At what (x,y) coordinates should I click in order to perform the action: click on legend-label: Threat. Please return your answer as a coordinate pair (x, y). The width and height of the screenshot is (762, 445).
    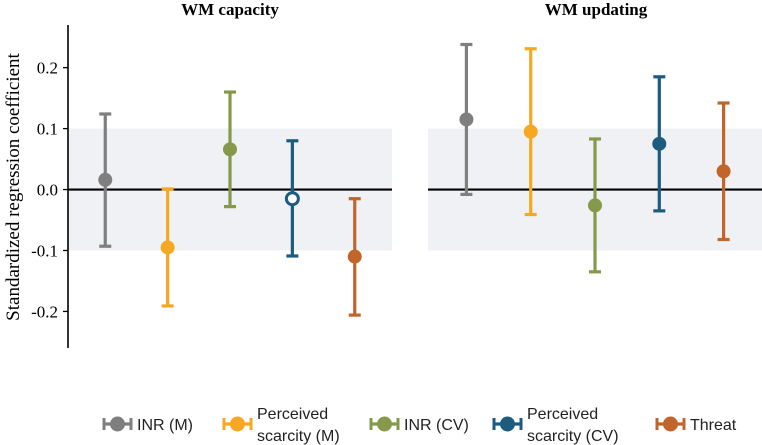
    Looking at the image, I should click on (713, 425).